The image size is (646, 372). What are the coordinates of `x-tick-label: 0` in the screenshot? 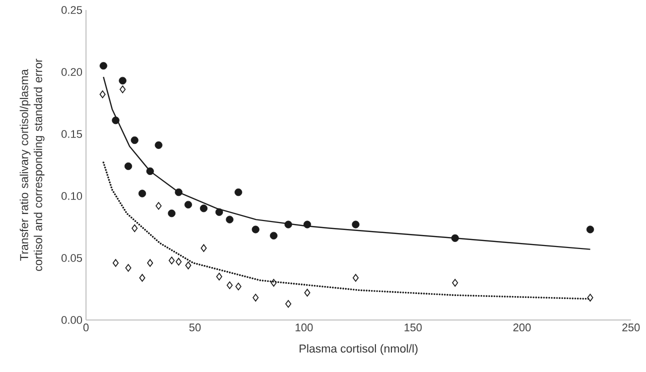 It's located at (86, 328).